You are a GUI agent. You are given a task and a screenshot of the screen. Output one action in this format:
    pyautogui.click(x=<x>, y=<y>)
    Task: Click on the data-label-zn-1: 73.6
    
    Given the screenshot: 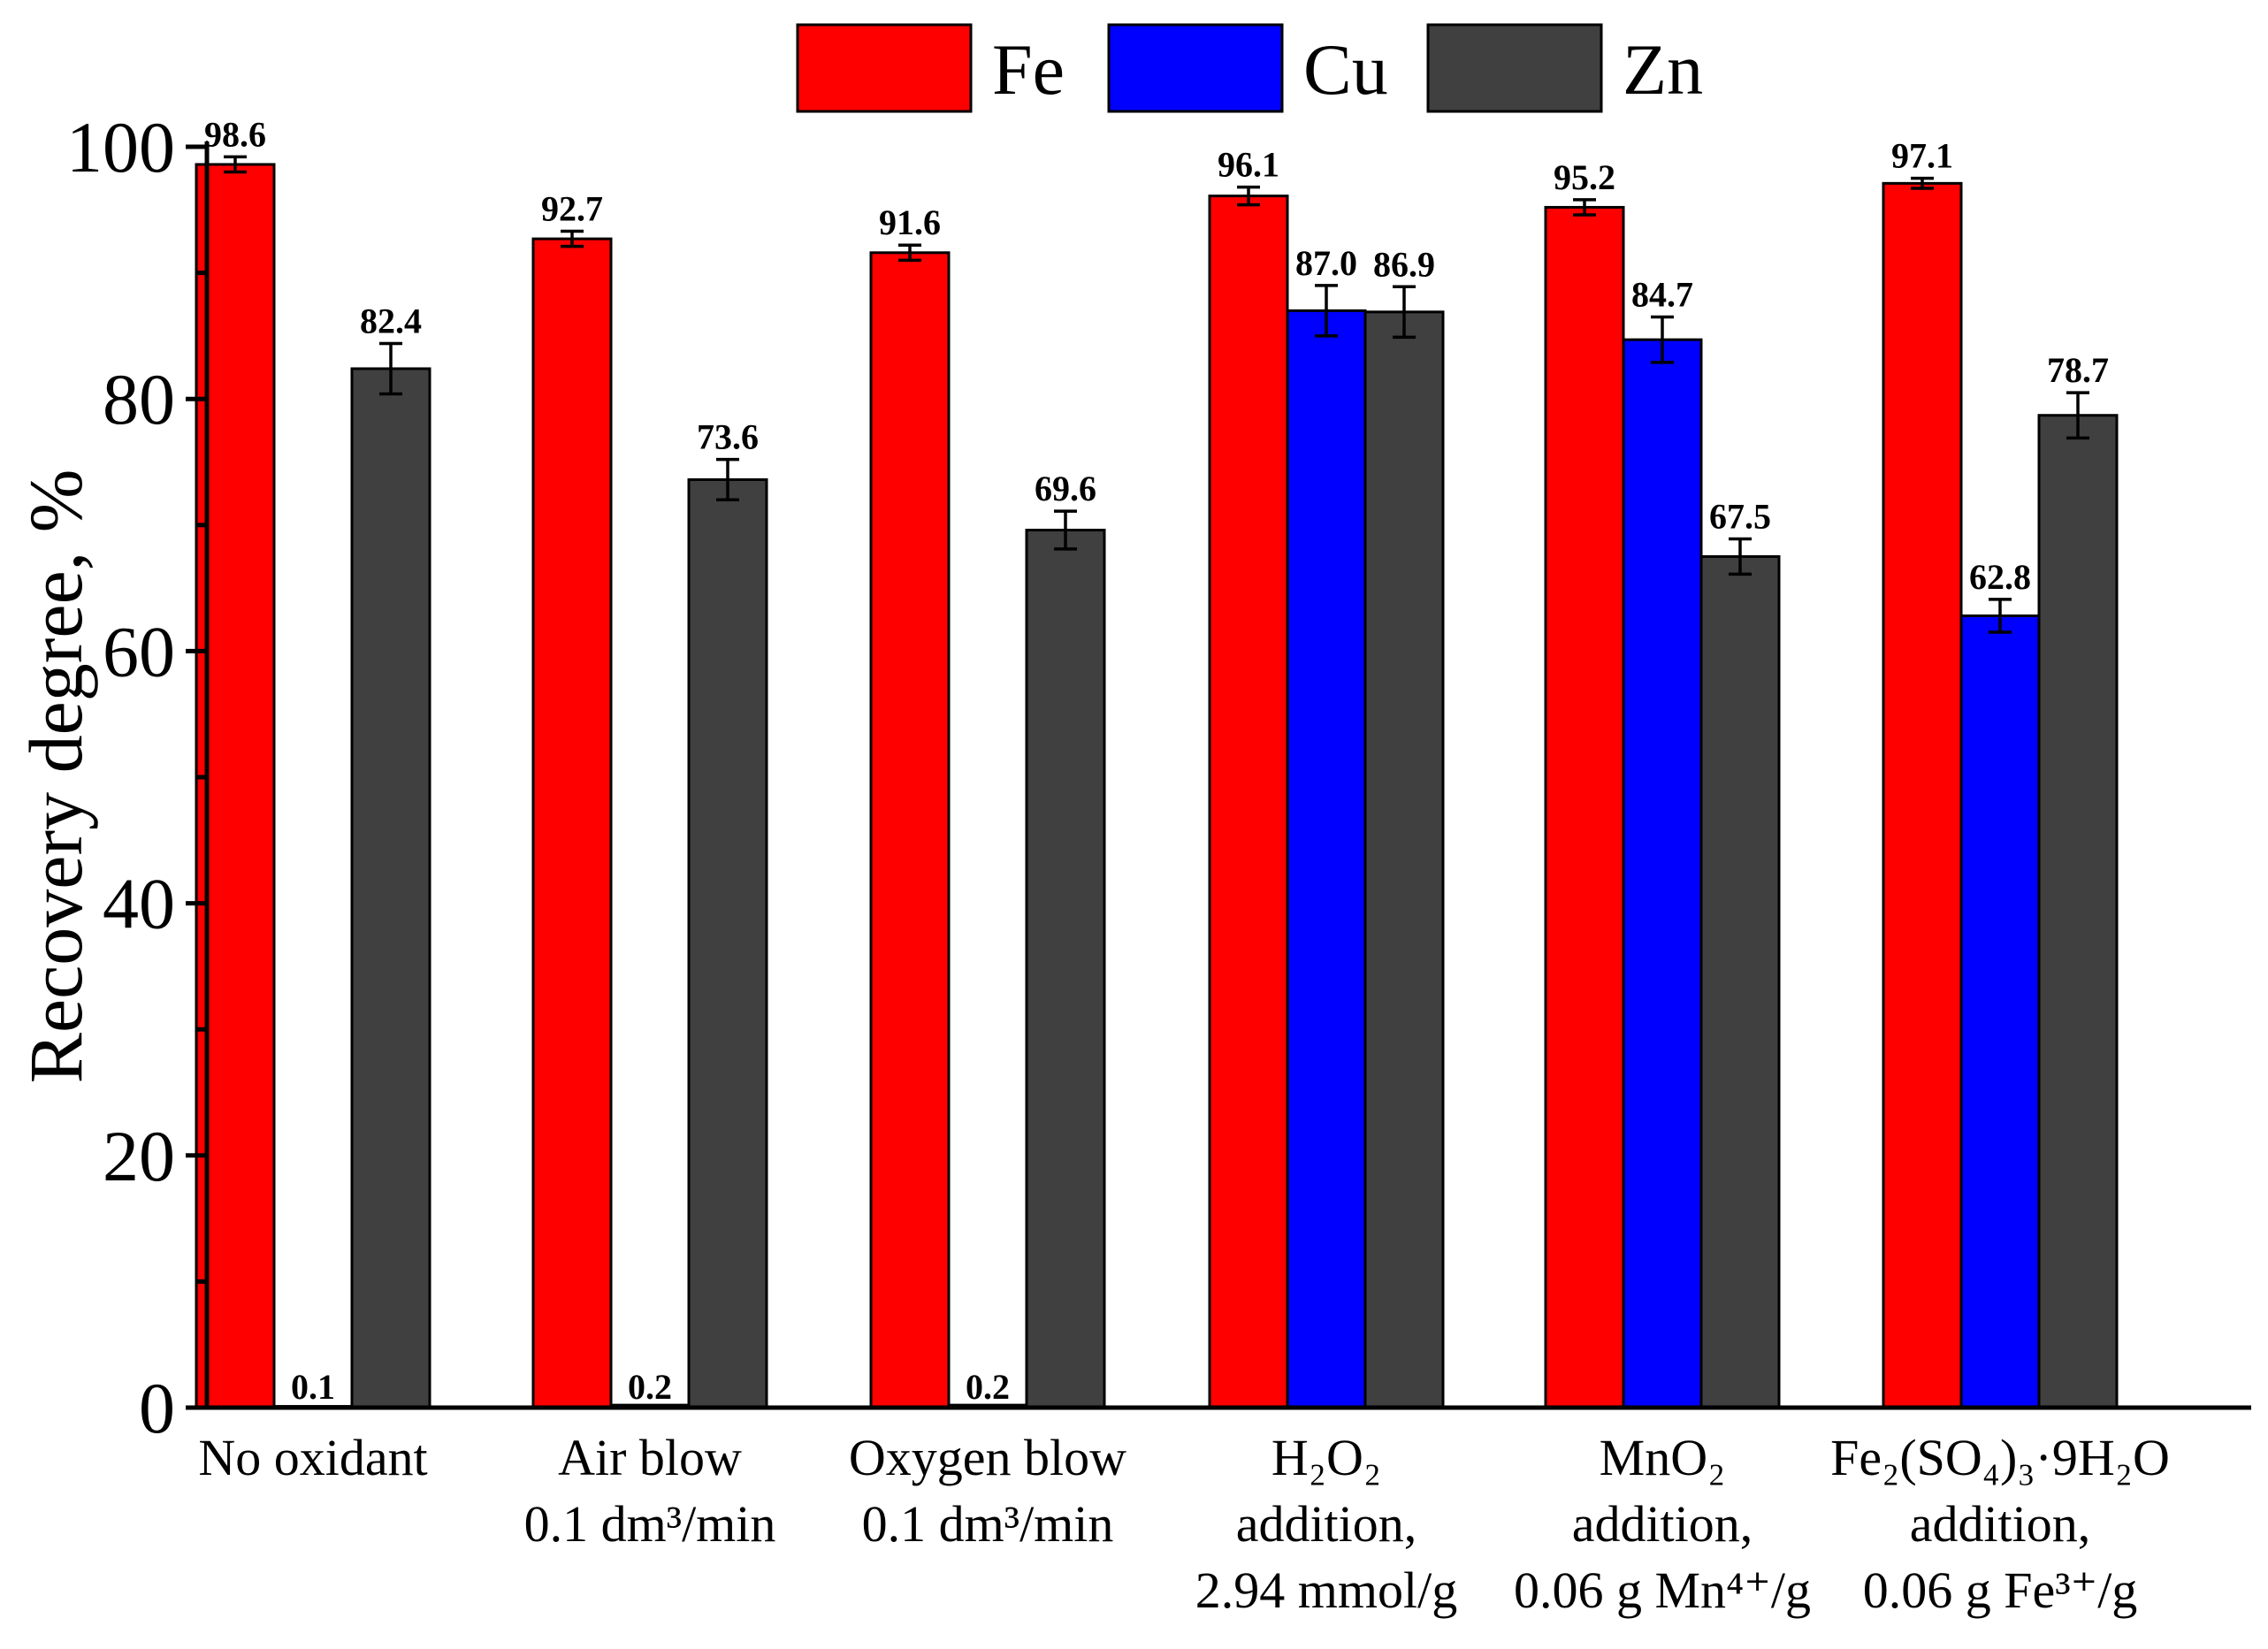 What is the action you would take?
    pyautogui.click(x=728, y=437)
    